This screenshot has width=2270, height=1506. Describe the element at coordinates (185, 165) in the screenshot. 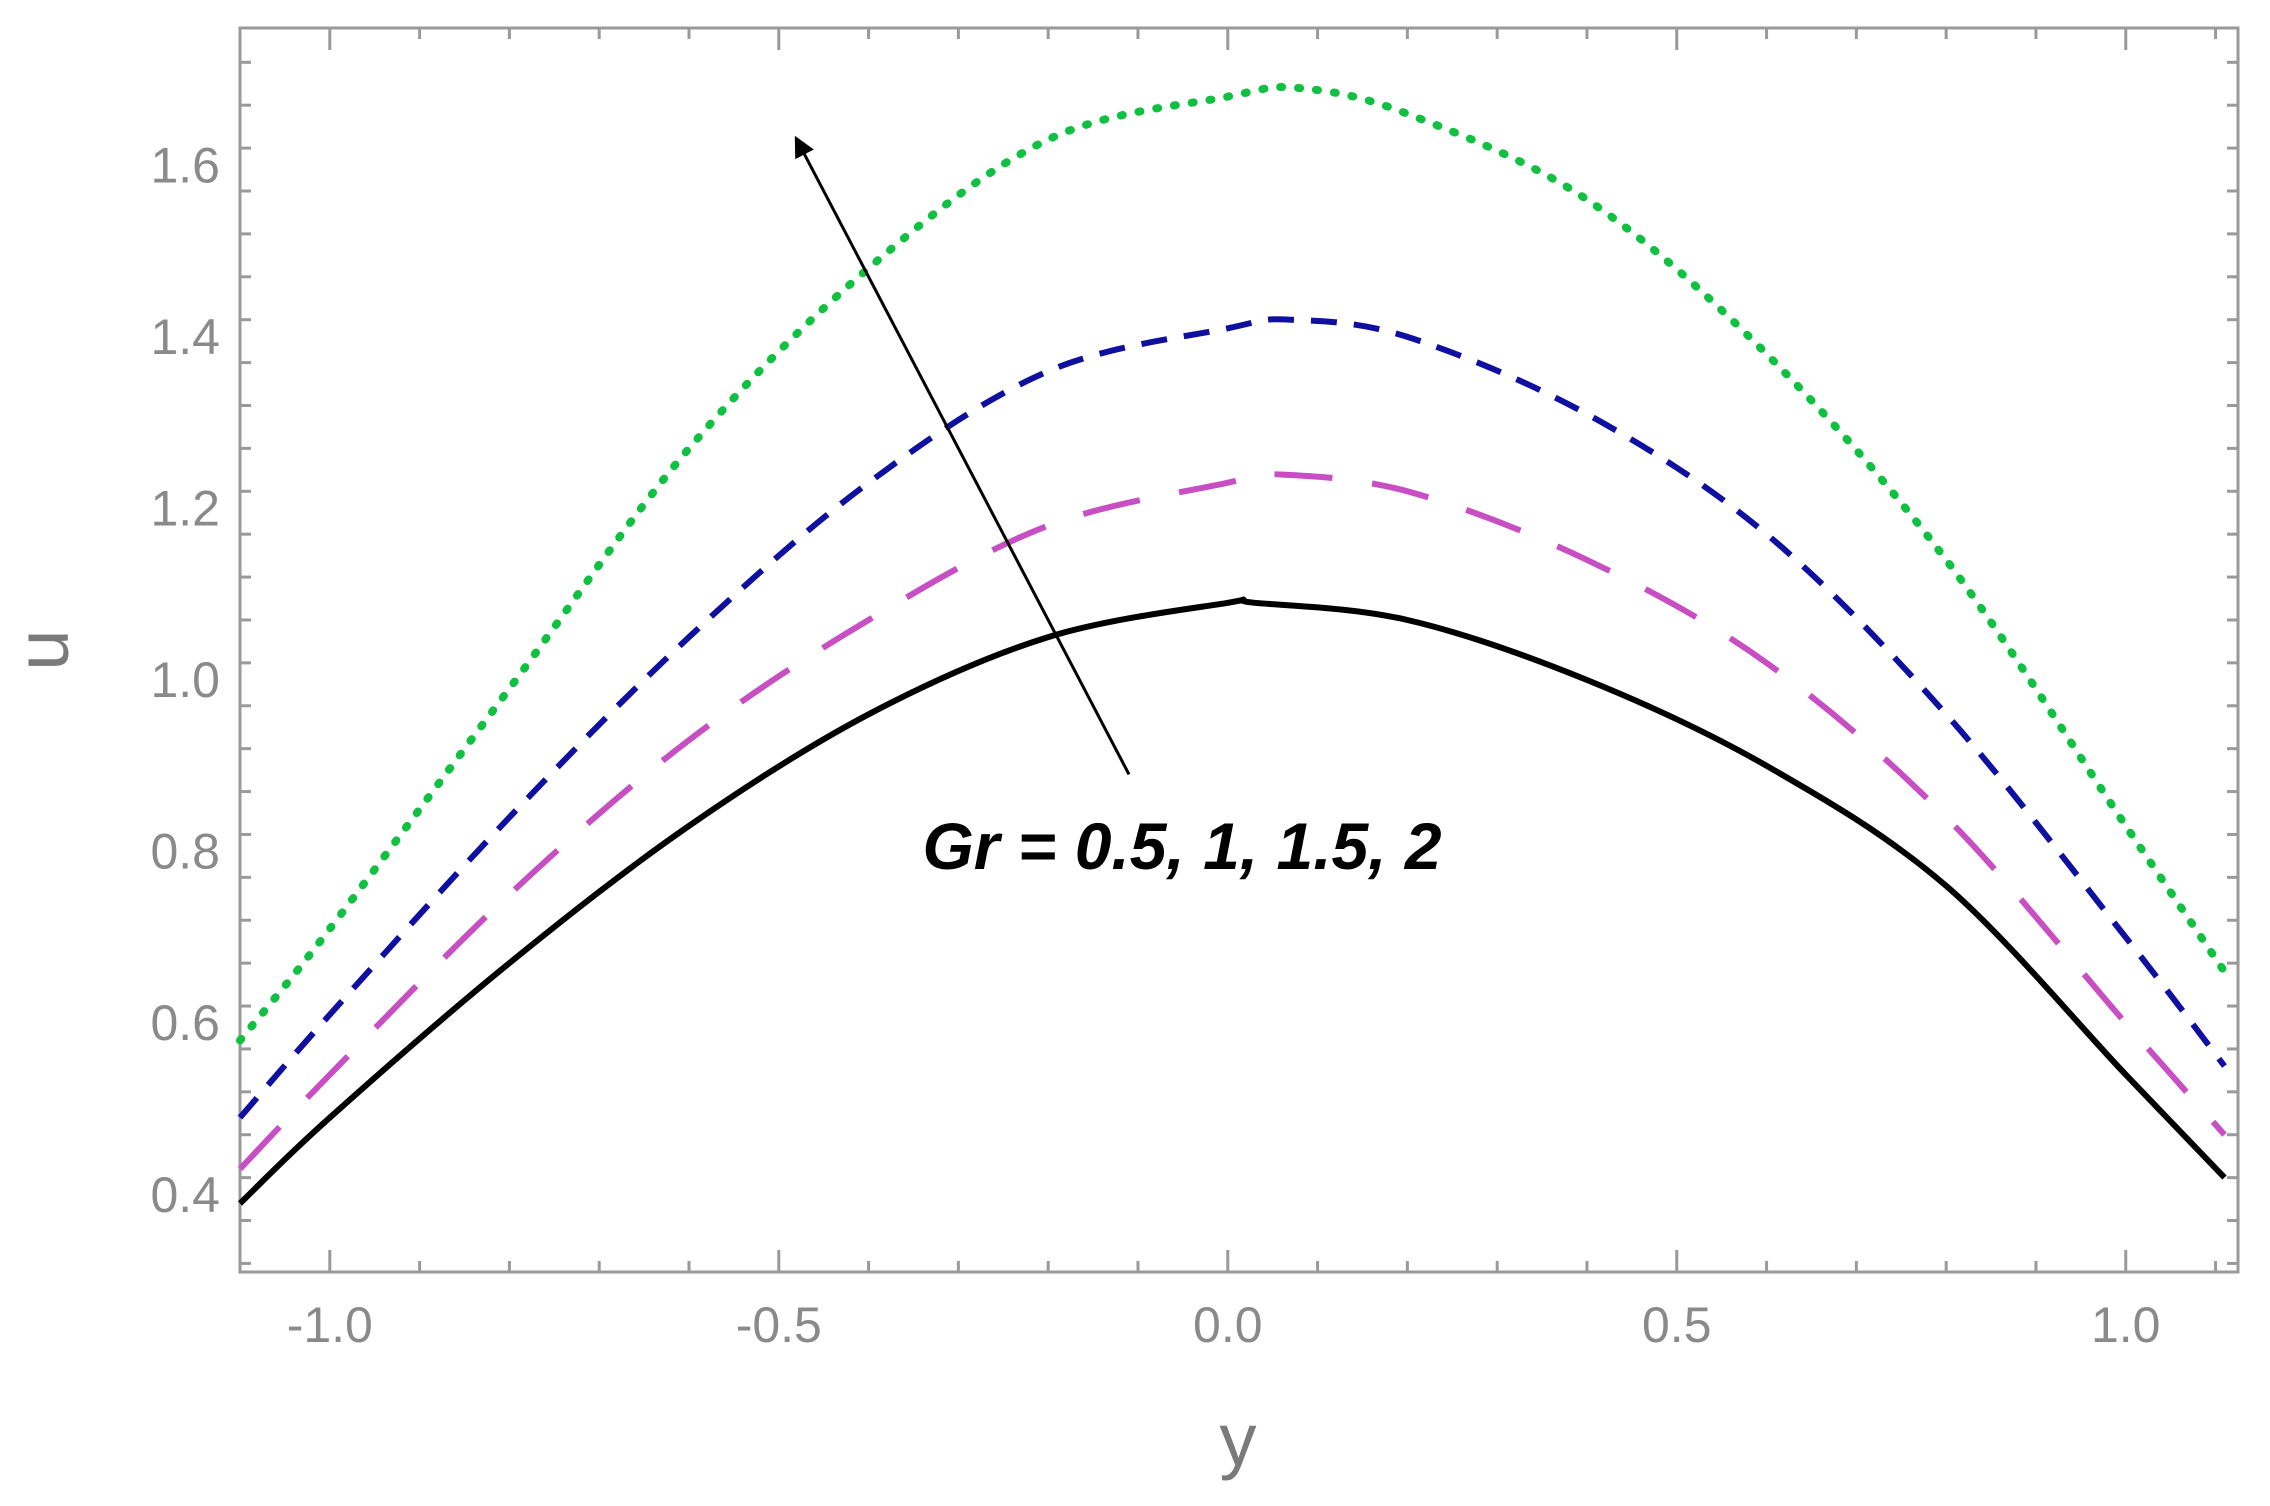

I see `y-tick-label: 1.6` at that location.